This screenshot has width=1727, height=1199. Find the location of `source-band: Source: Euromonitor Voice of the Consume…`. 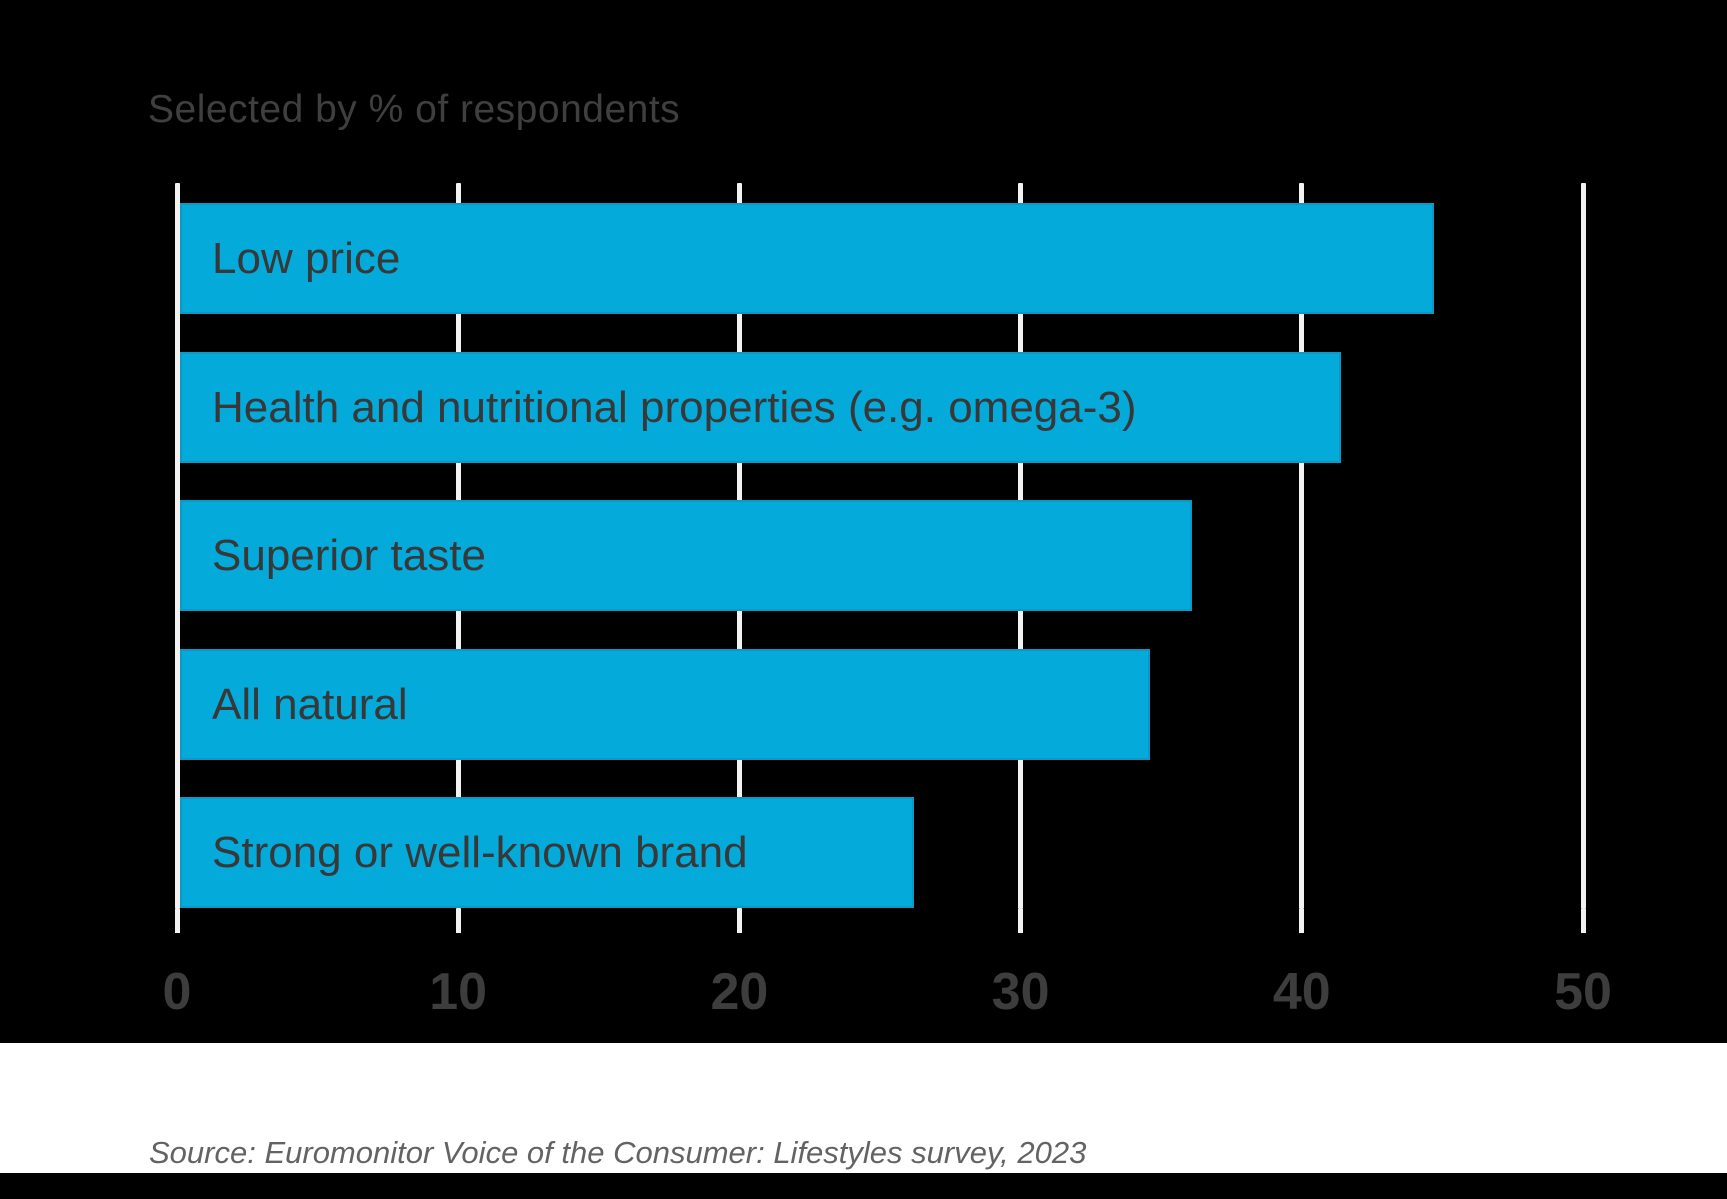

source-band: Source: Euromonitor Voice of the Consume… is located at coordinates (863, 1108).